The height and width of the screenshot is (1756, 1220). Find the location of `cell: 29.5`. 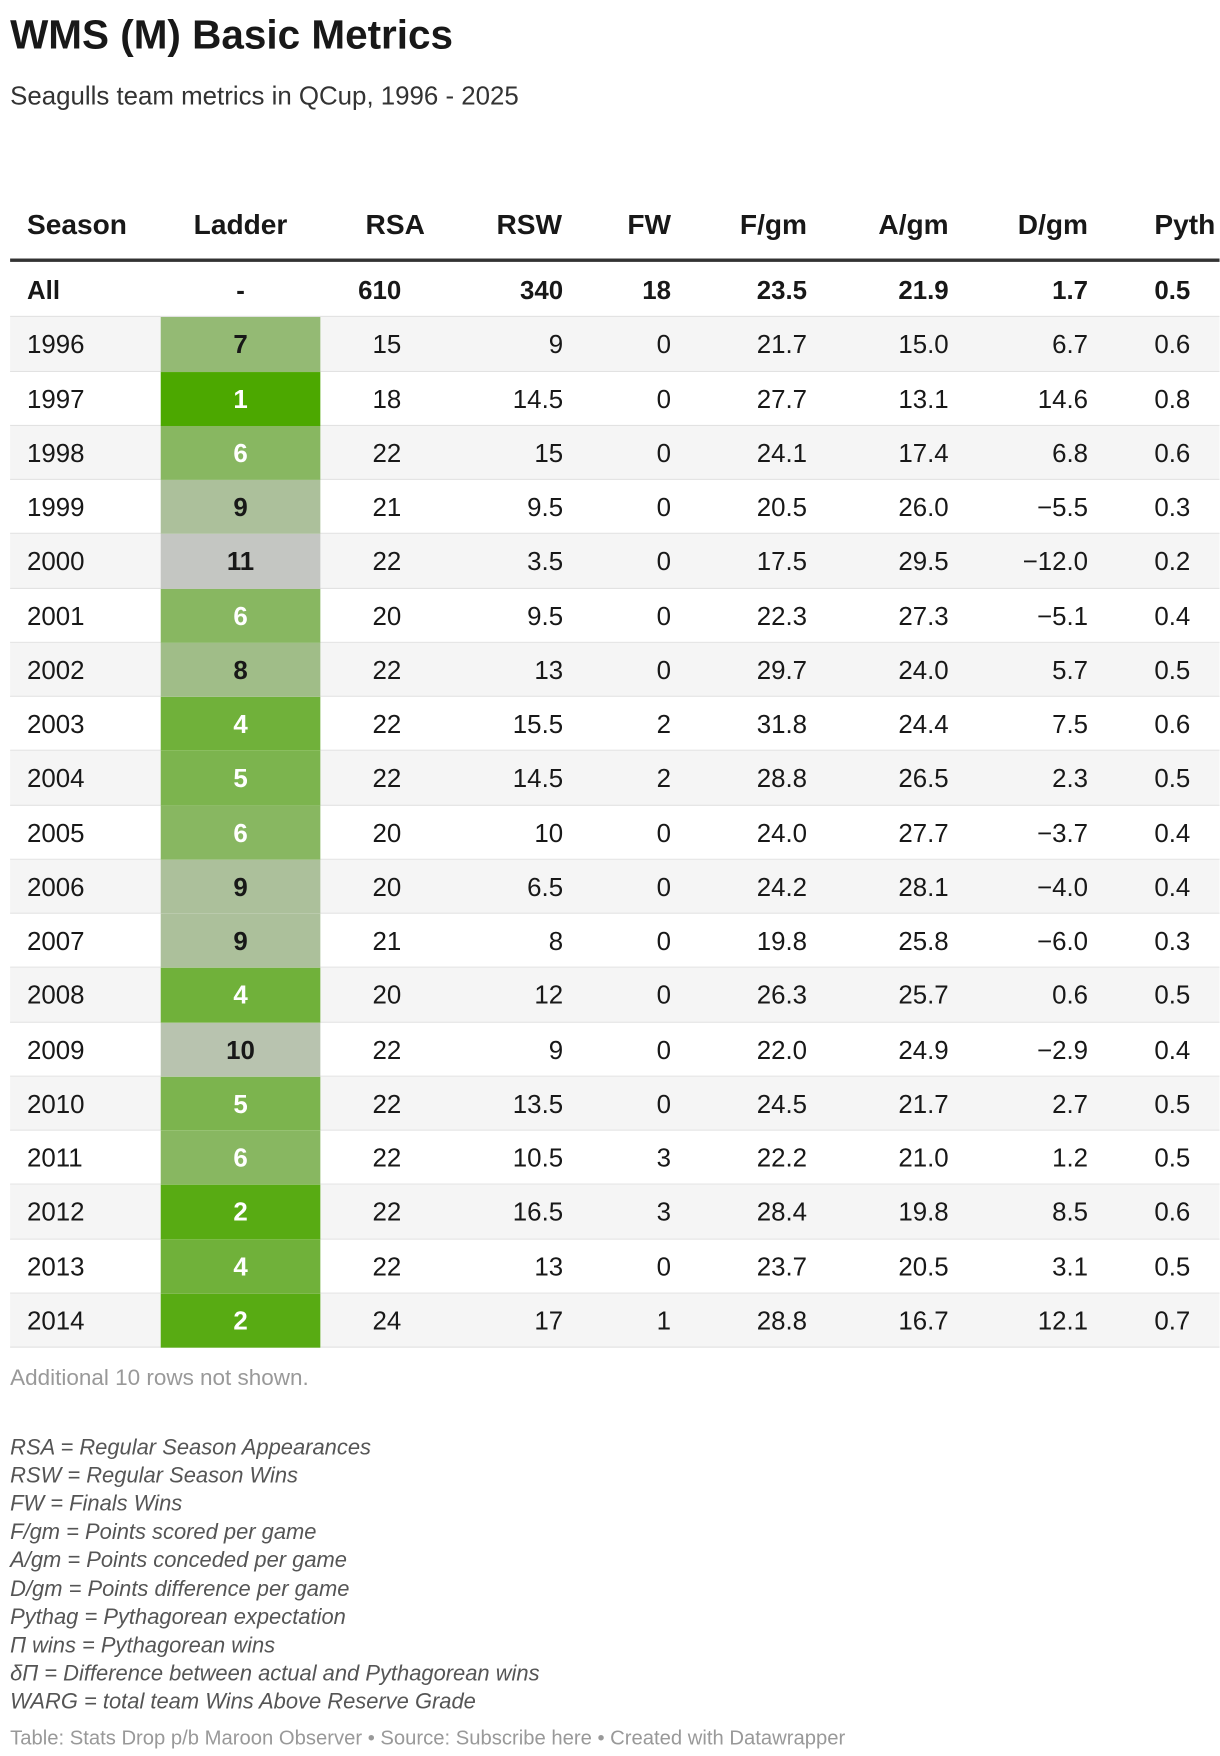

cell: 29.5 is located at coordinates (923, 561).